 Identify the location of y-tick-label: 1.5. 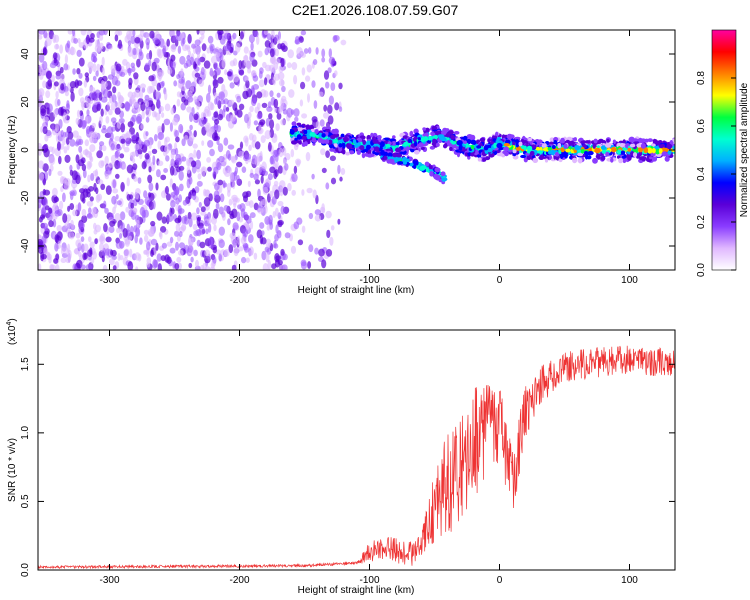
(25, 364).